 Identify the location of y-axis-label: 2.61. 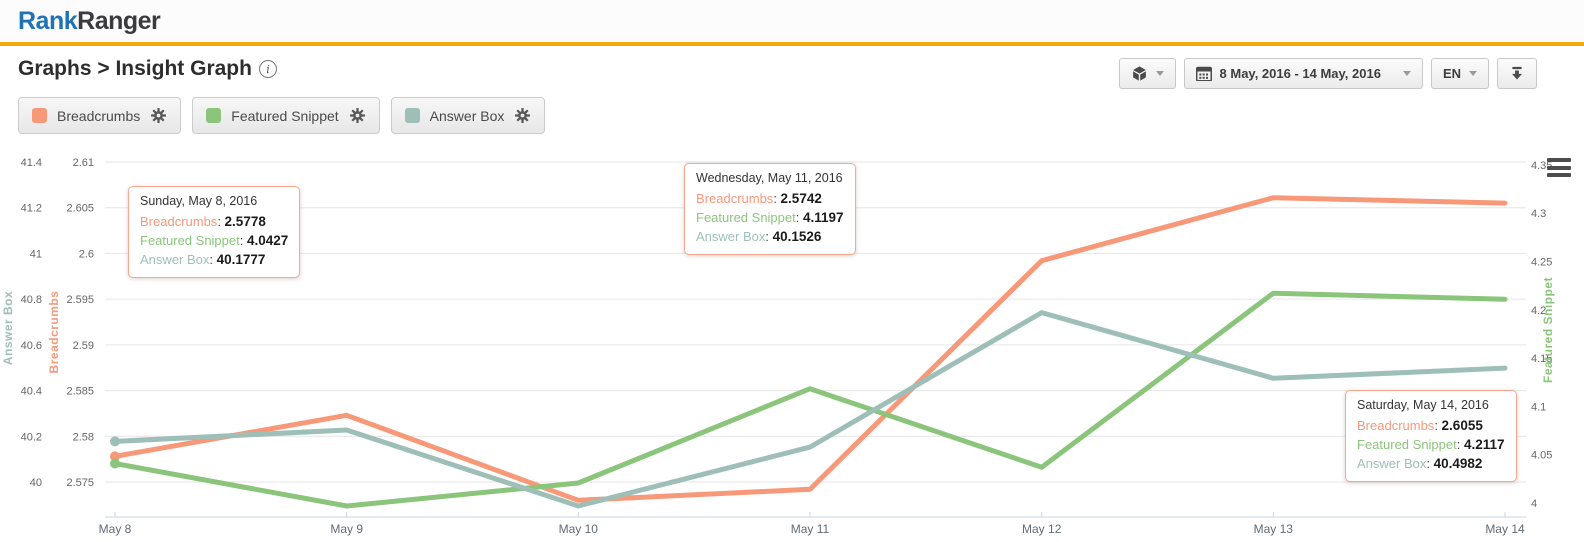
(83, 163).